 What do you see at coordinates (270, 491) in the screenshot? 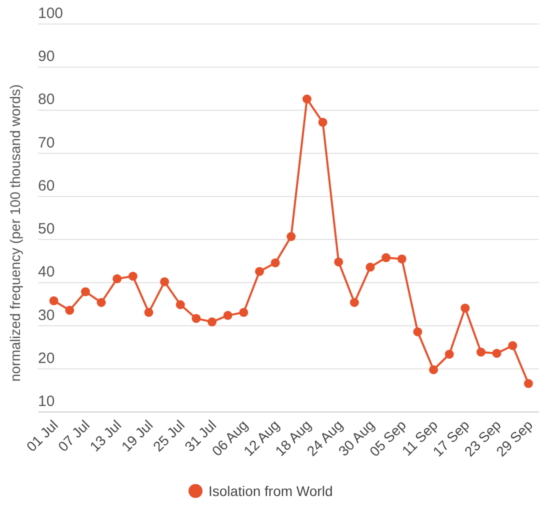
I see `legend-label: Isolation from World` at bounding box center [270, 491].